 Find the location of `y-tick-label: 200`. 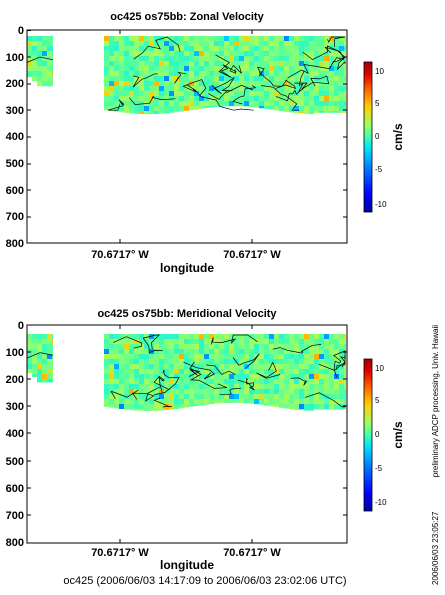

y-tick-label: 200 is located at coordinates (15, 380).